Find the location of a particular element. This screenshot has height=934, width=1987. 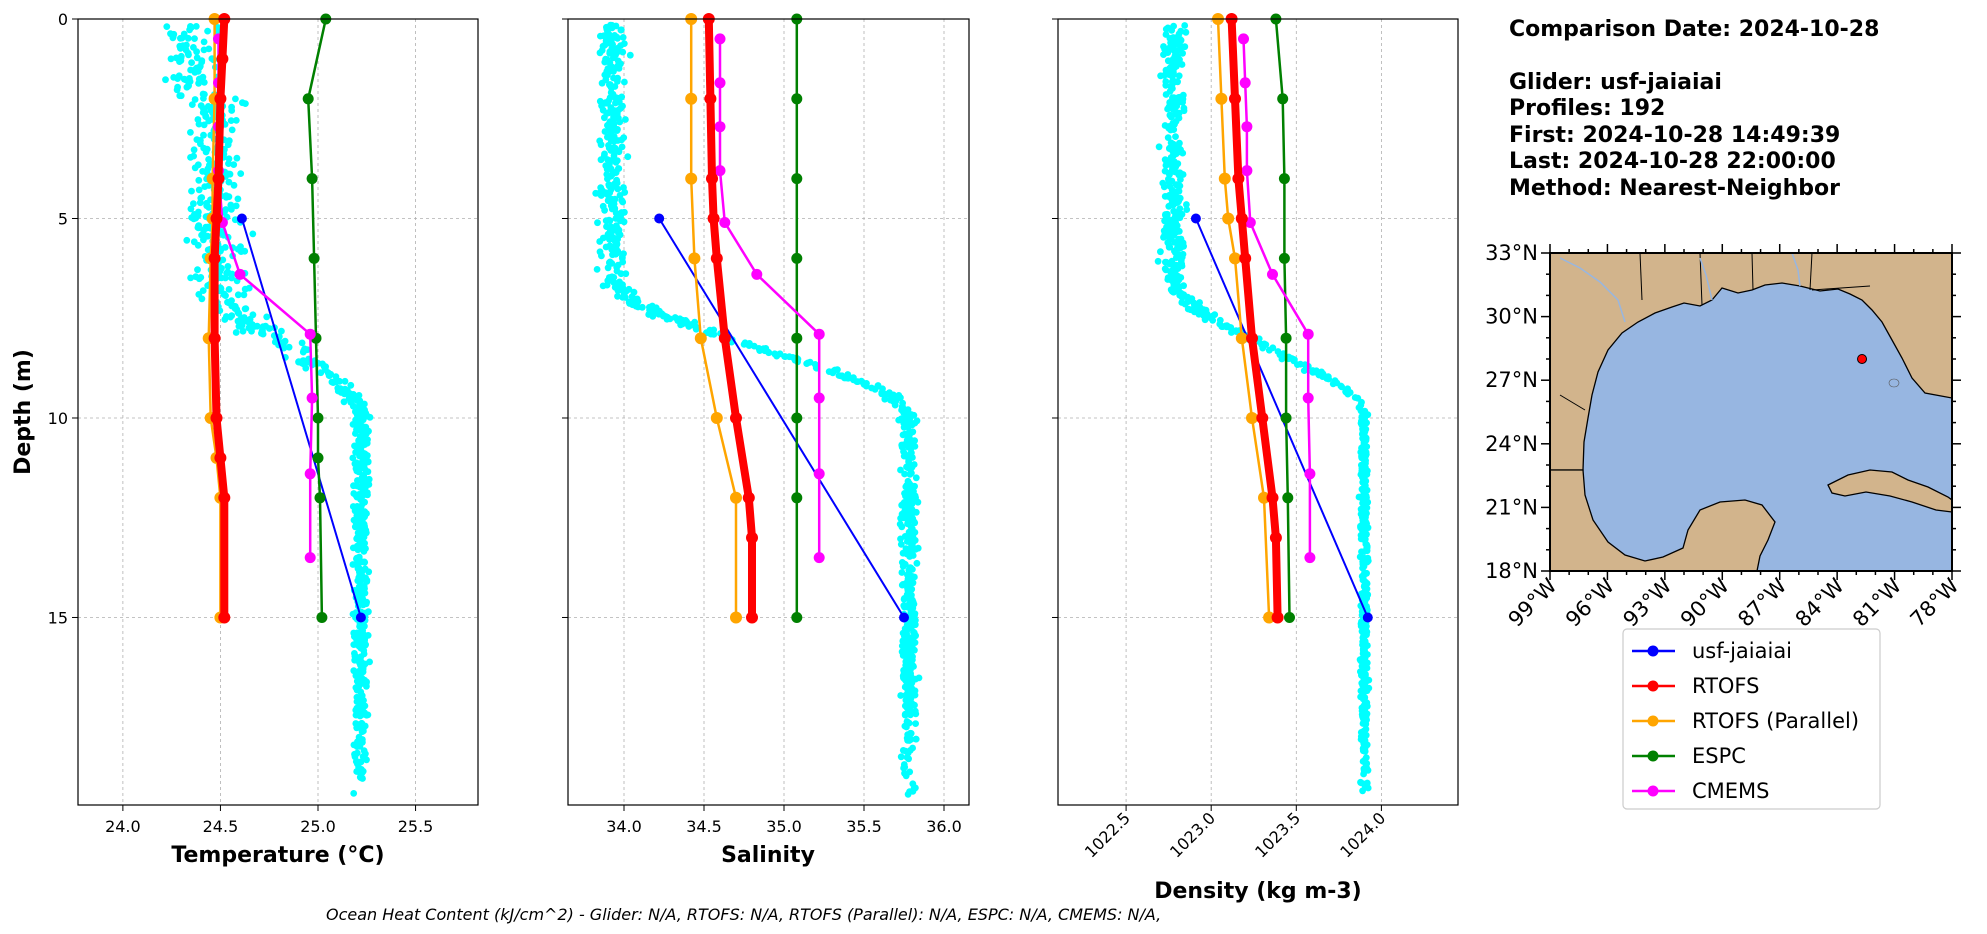

map-land-us is located at coordinates (1751, 362).